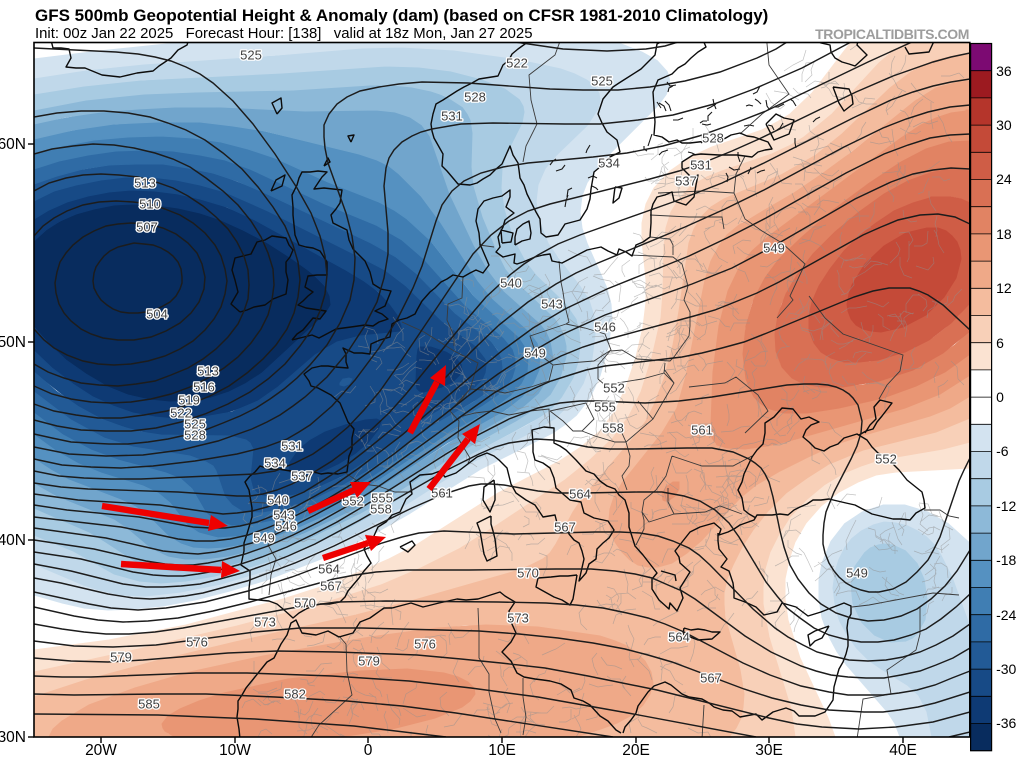  I want to click on svg-text: 10W, so click(235, 749).